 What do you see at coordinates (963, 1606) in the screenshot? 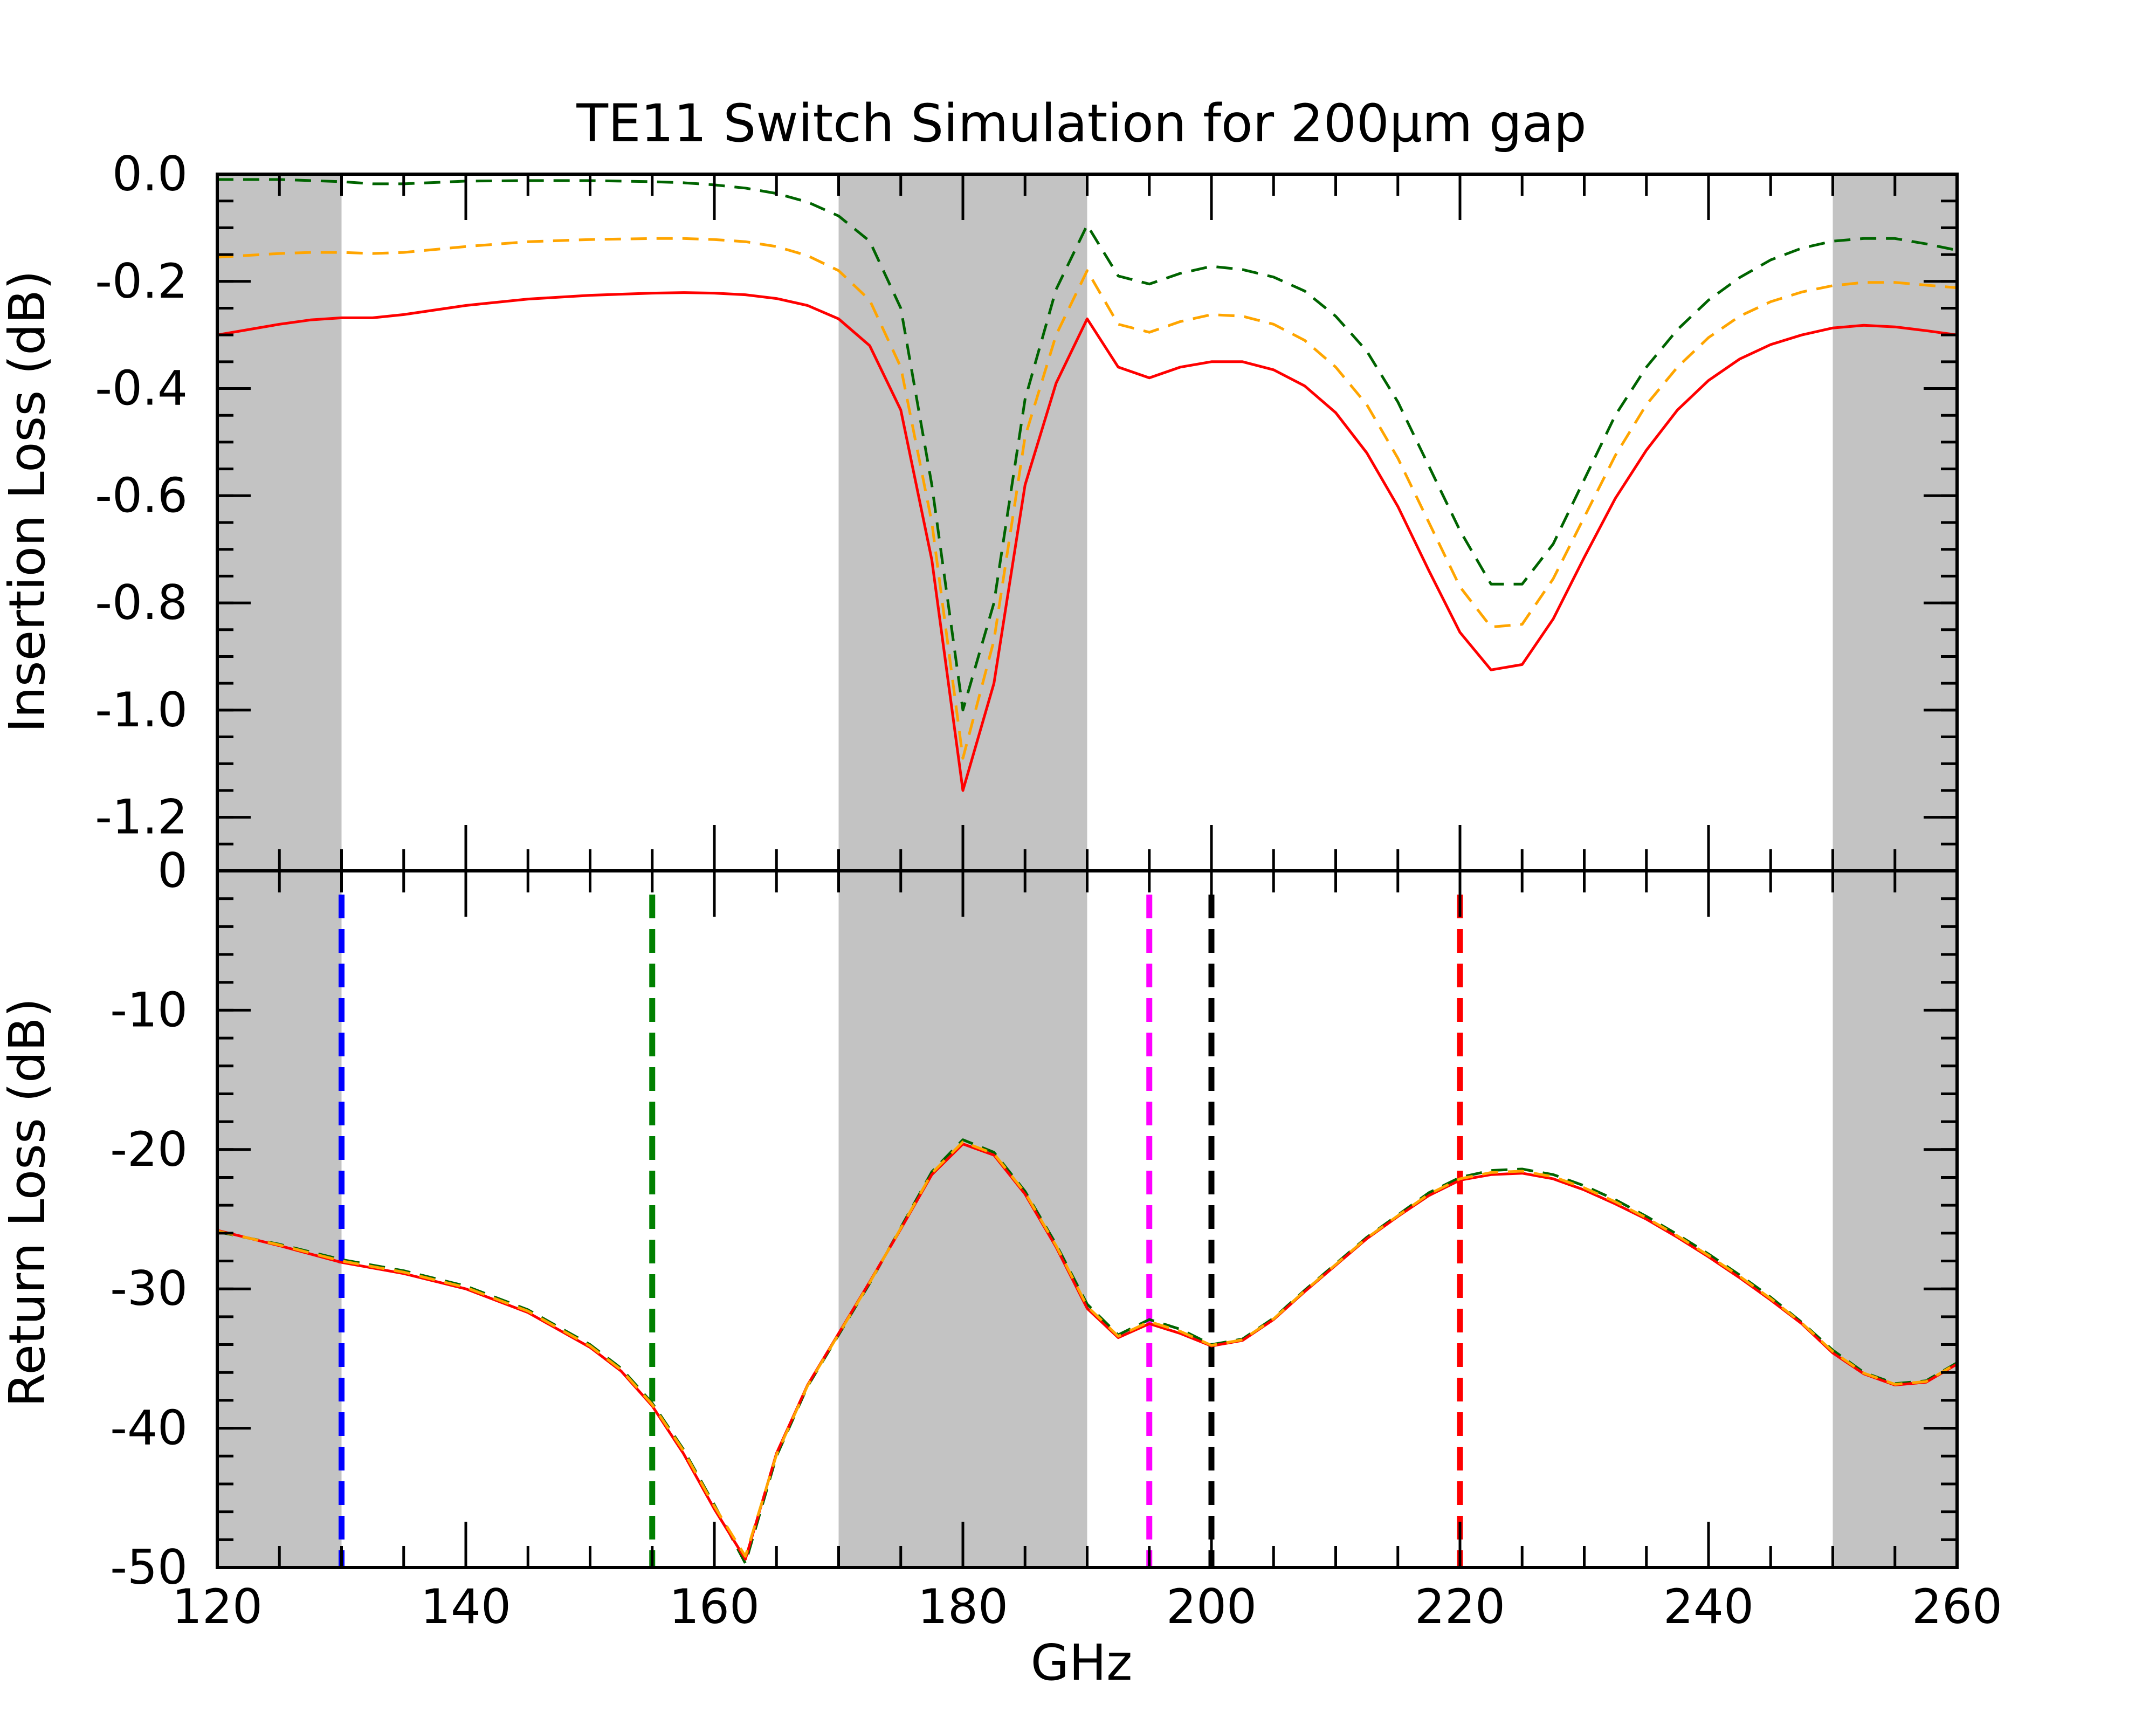
I see `x-tick-label: 180` at bounding box center [963, 1606].